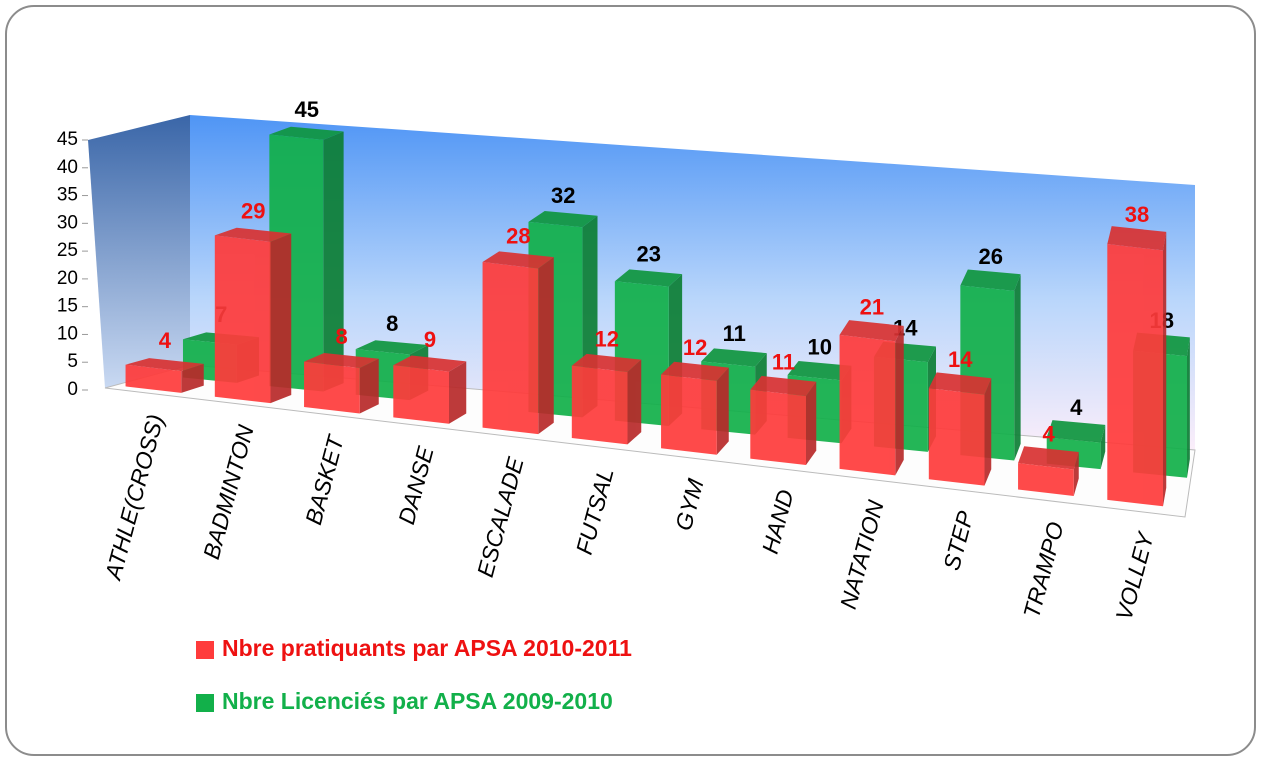 The width and height of the screenshot is (1261, 761). What do you see at coordinates (67, 278) in the screenshot?
I see `y-tick-label: 20` at bounding box center [67, 278].